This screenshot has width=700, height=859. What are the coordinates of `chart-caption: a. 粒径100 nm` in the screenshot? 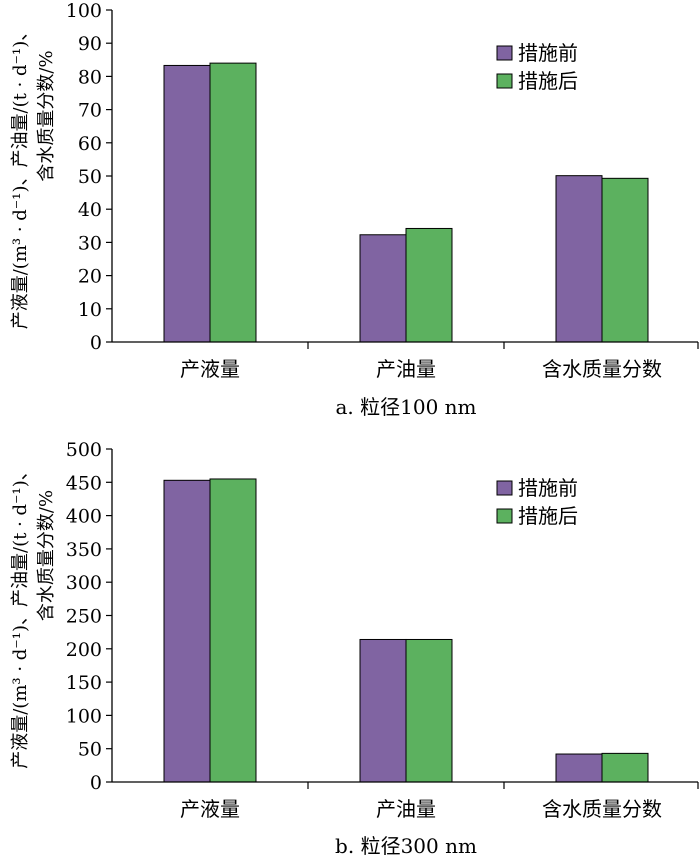 It's located at (405, 407).